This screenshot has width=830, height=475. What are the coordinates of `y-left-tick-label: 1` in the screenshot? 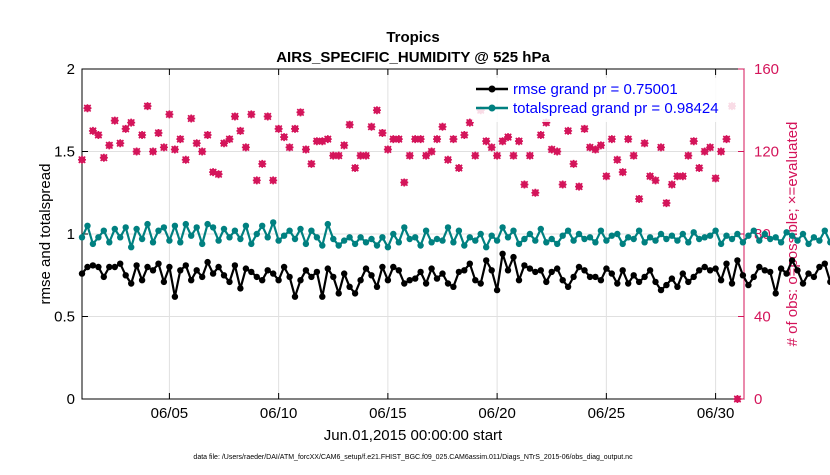 It's located at (71, 234).